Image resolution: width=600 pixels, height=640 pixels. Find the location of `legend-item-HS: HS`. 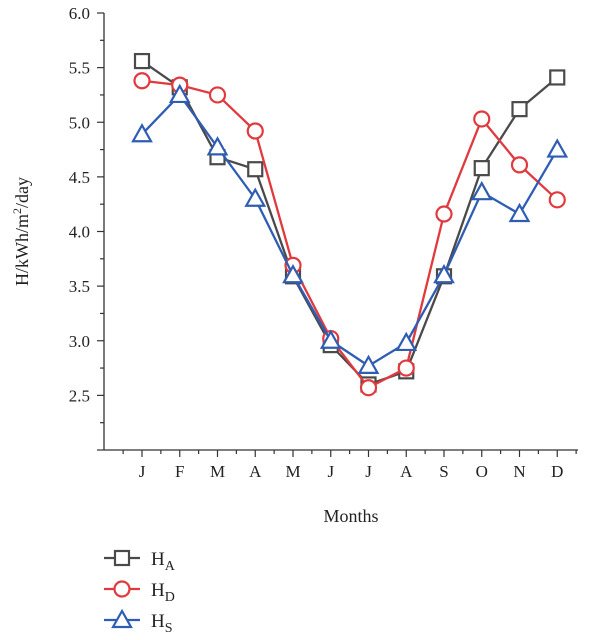

legend-item-HS: HS is located at coordinates (138, 622).